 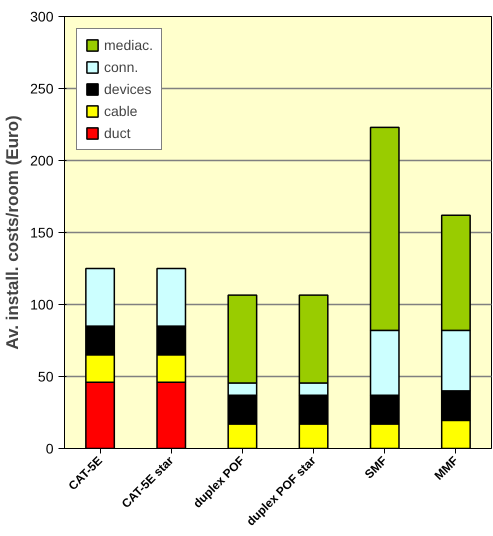 I want to click on legend-label: duct, so click(x=117, y=133).